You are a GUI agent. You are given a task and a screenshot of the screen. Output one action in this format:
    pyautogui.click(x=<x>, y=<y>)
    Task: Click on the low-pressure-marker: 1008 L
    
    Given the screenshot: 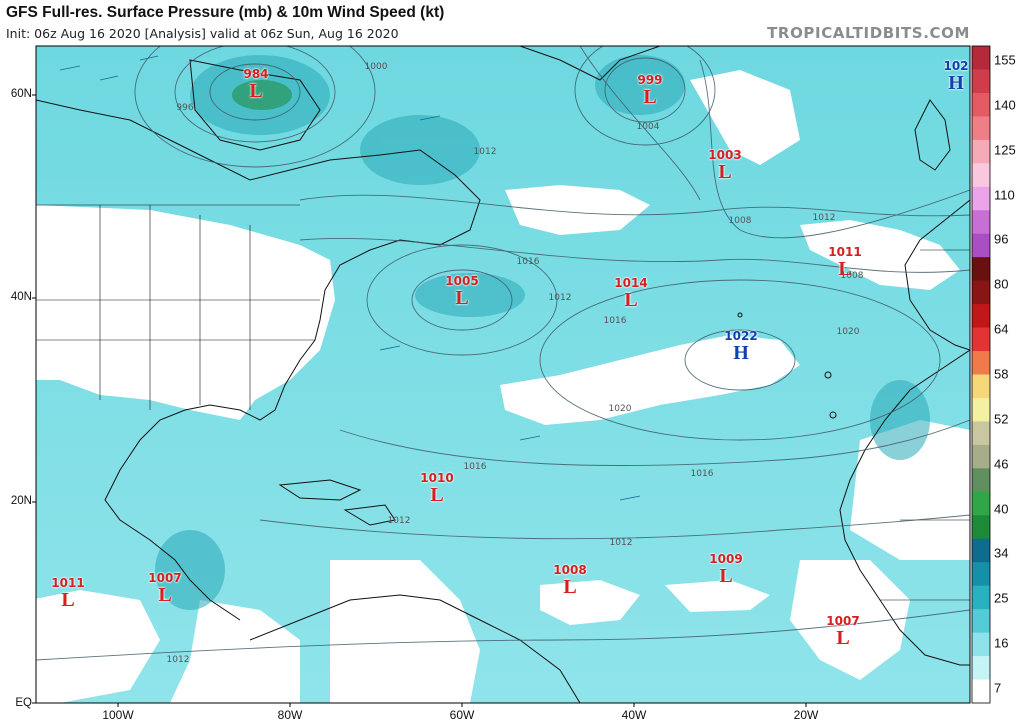 What is the action you would take?
    pyautogui.click(x=569, y=580)
    